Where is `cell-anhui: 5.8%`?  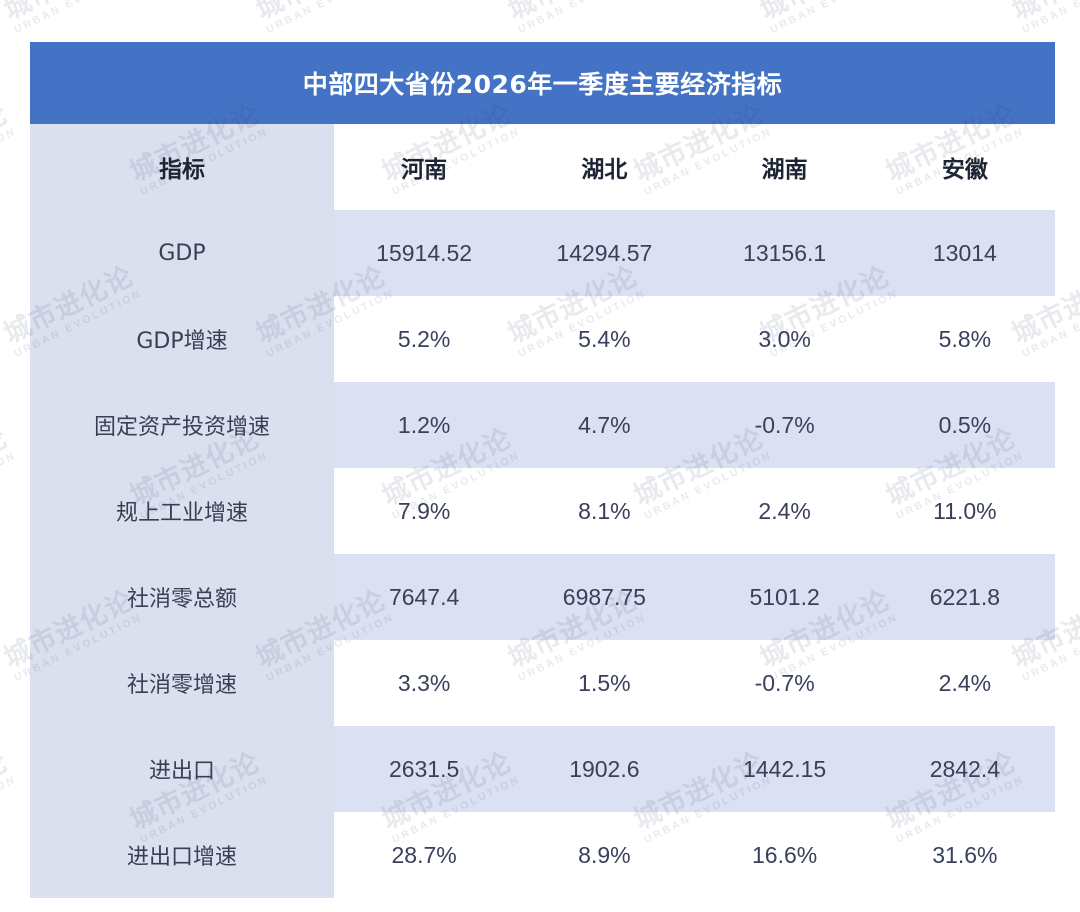 cell-anhui: 5.8% is located at coordinates (964, 339).